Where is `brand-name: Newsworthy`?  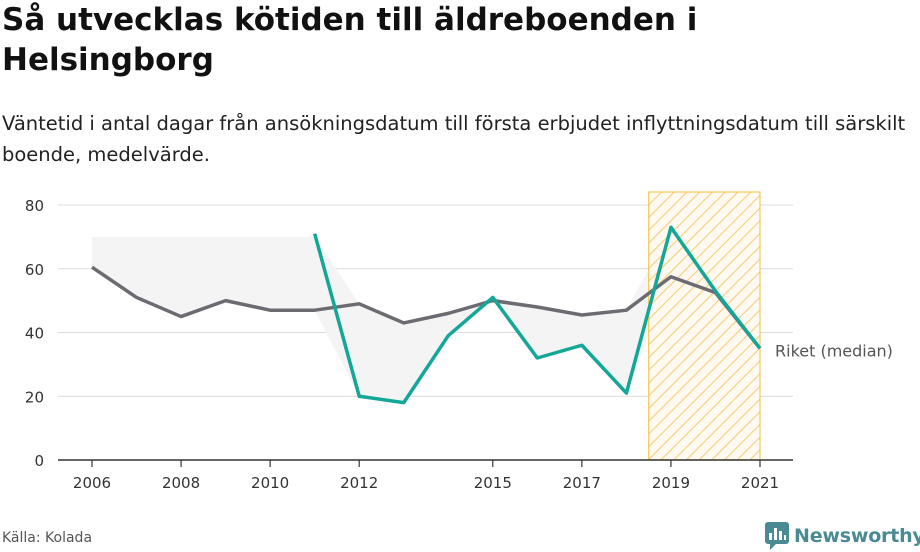 brand-name: Newsworthy is located at coordinates (857, 536).